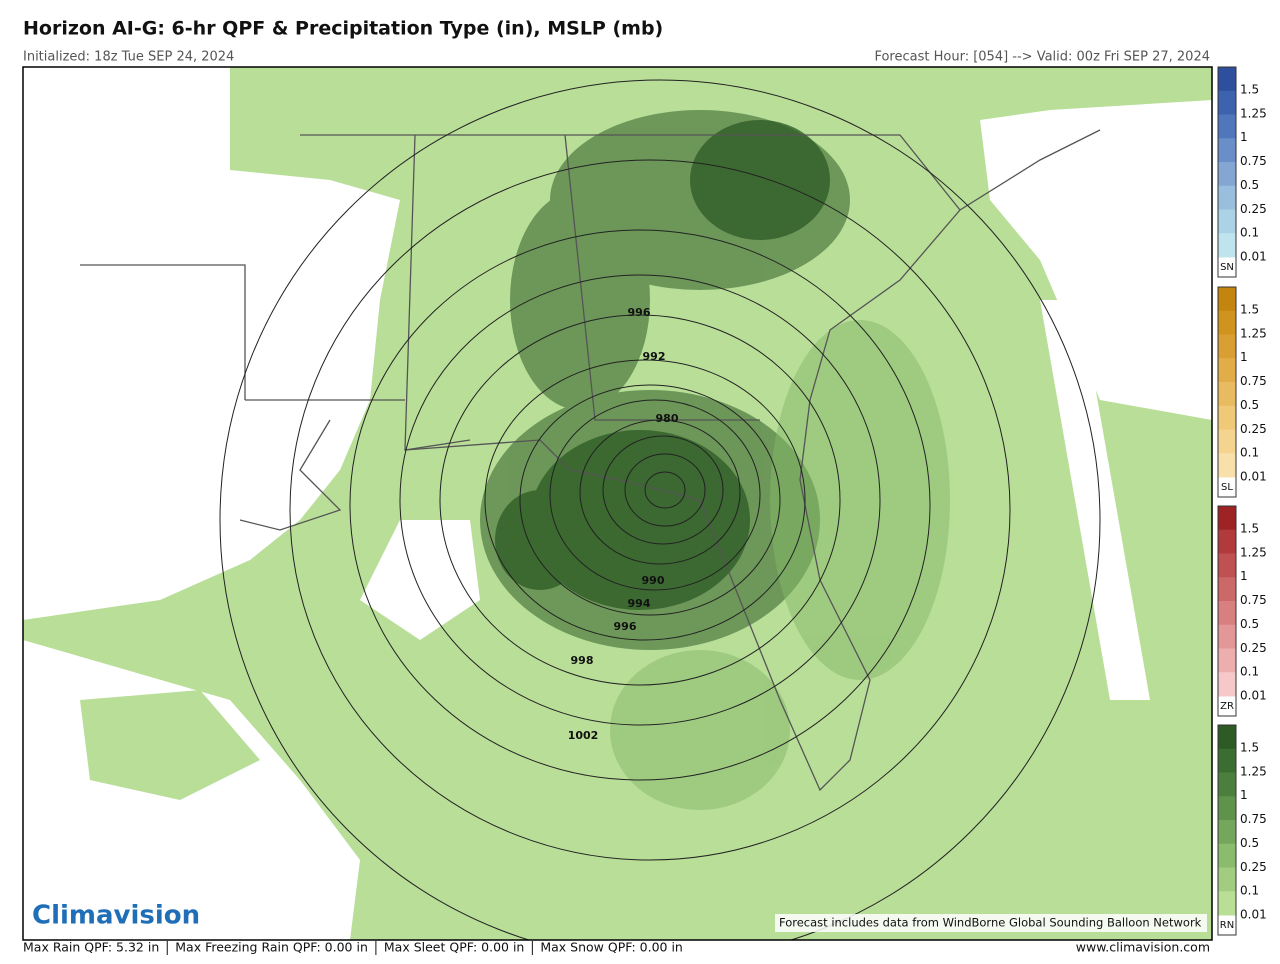 Image resolution: width=1280 pixels, height=964 pixels. What do you see at coordinates (1143, 947) in the screenshot?
I see `url: www.climavision.com` at bounding box center [1143, 947].